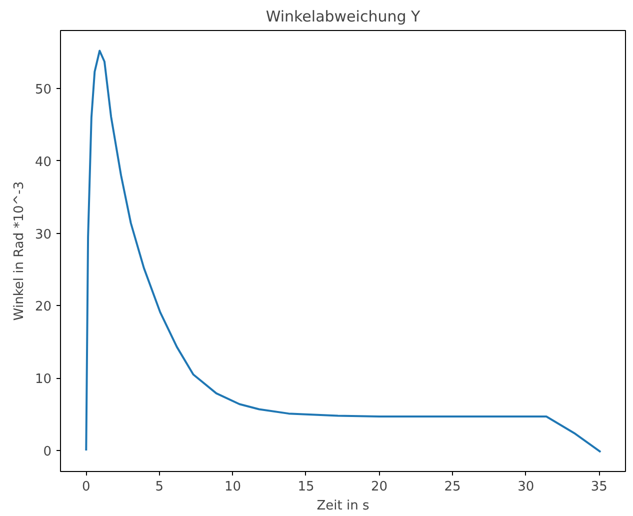 The height and width of the screenshot is (516, 633). What do you see at coordinates (232, 487) in the screenshot?
I see `x-tick-label: 10` at bounding box center [232, 487].